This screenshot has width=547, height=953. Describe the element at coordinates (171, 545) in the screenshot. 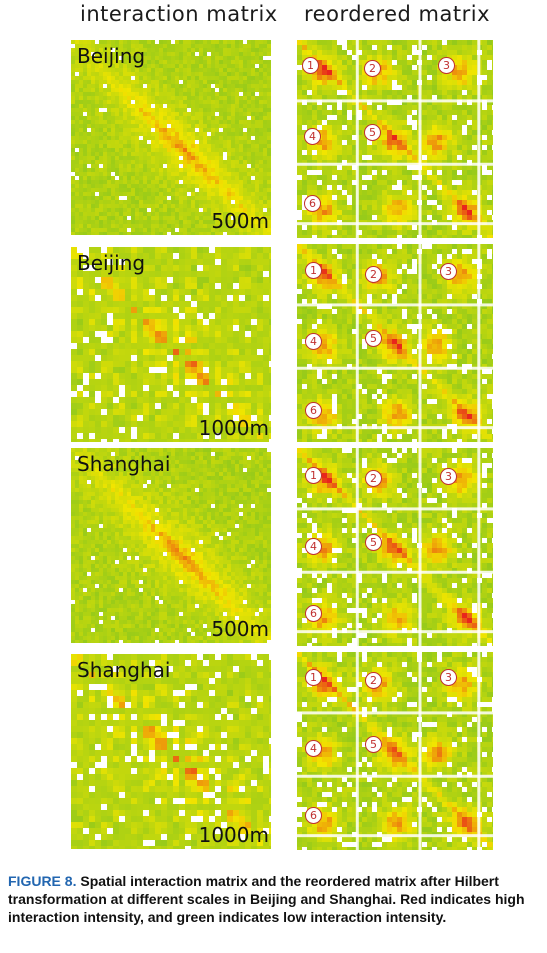

I see `interaction-matrix-panel: Shanghai 500m` at that location.